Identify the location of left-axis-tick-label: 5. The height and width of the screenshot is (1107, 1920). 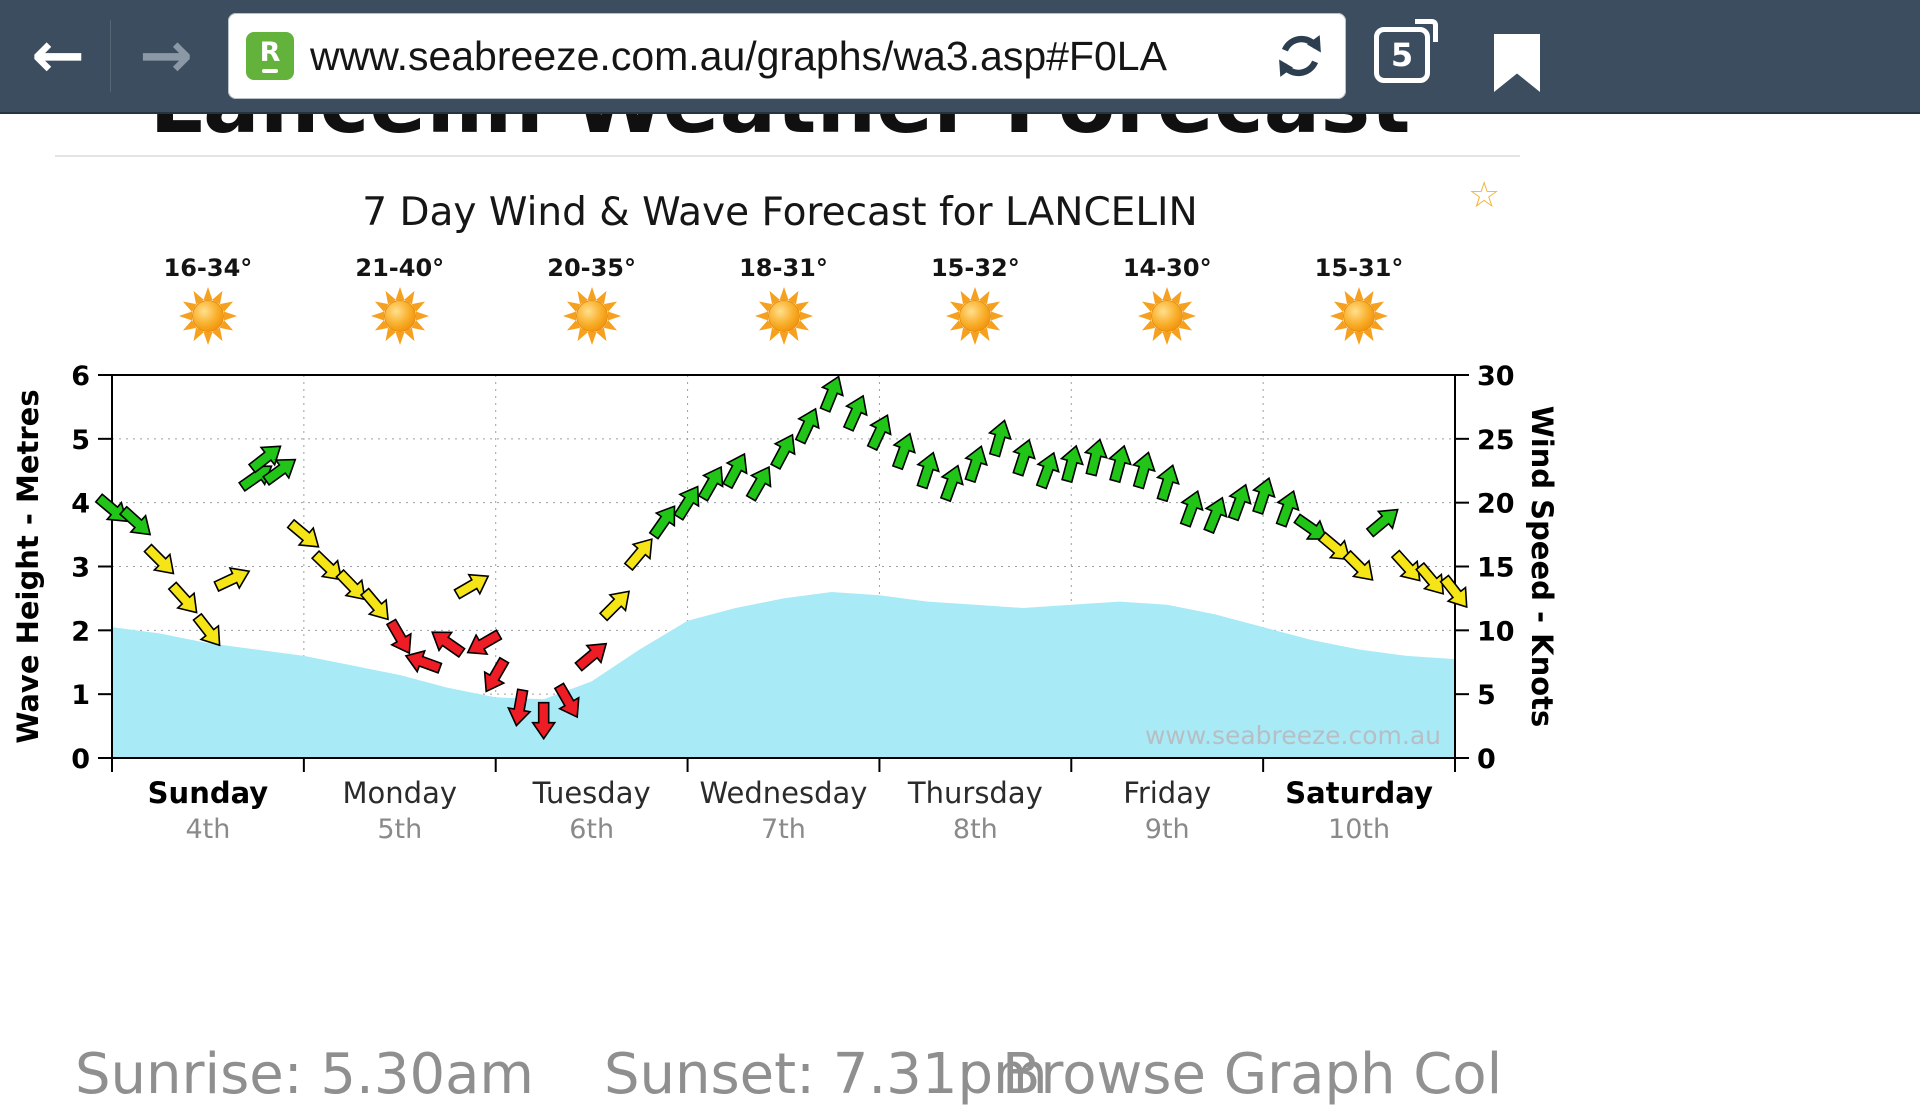
(80, 440).